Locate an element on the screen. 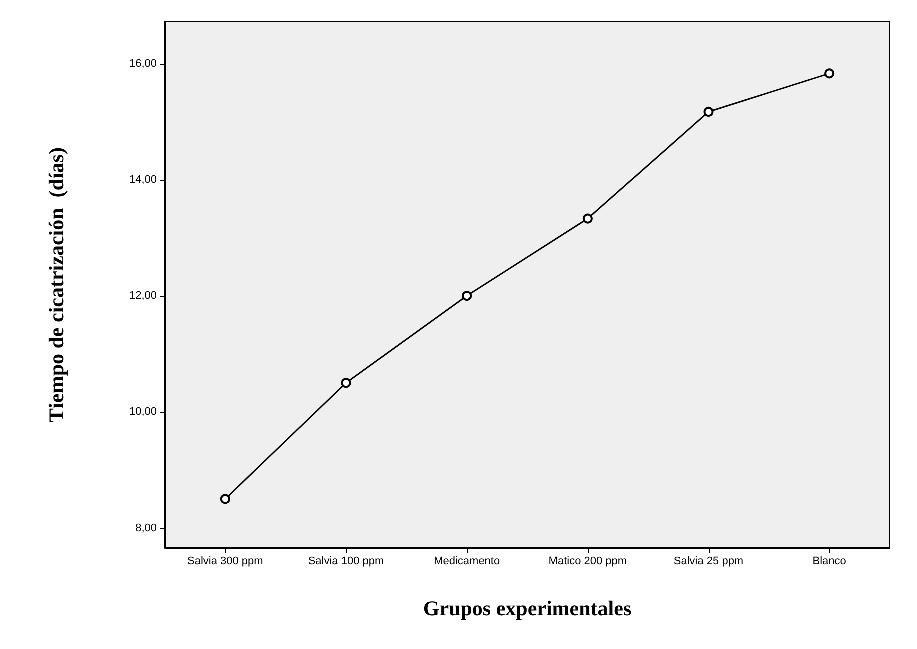  y-tick-label: 16,00 is located at coordinates (143, 64).